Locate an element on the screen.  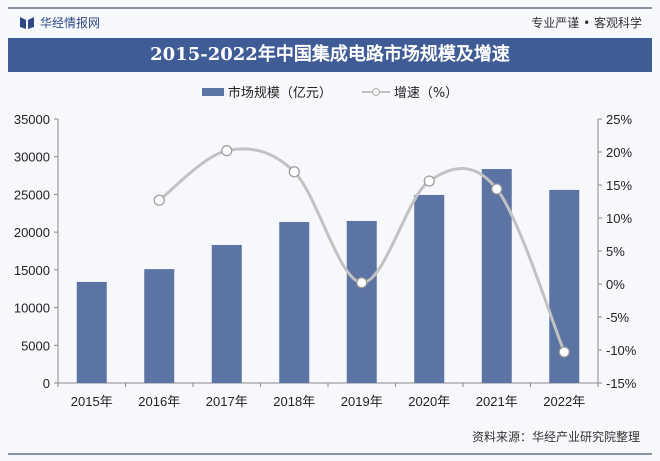
bar-2016年 is located at coordinates (159, 326).